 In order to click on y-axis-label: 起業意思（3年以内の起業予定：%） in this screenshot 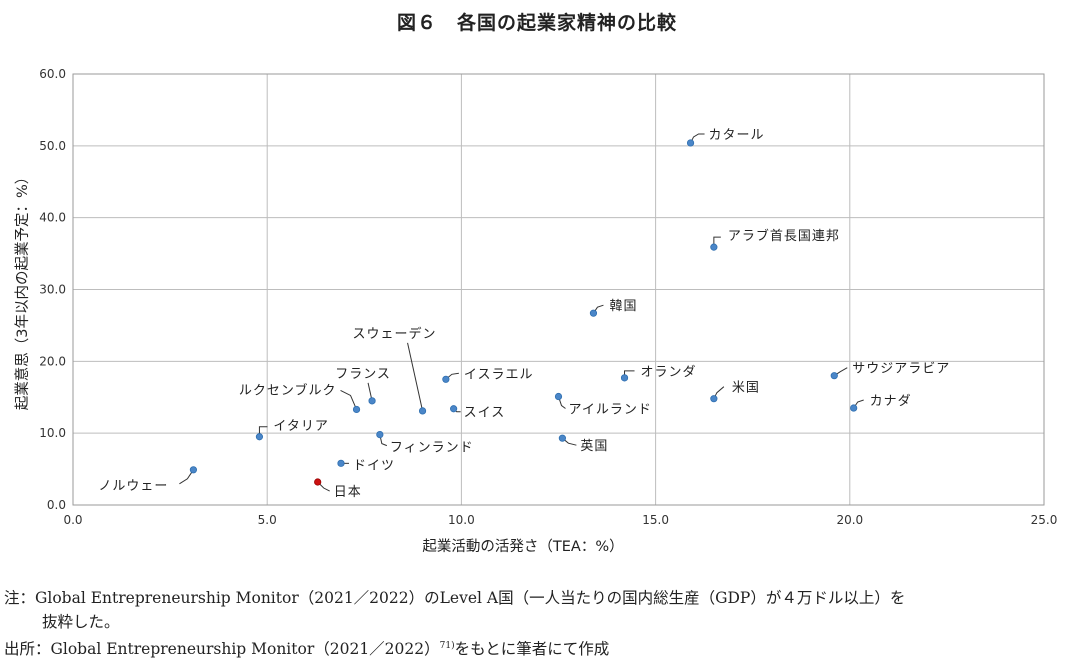, I will do `click(22, 290)`.